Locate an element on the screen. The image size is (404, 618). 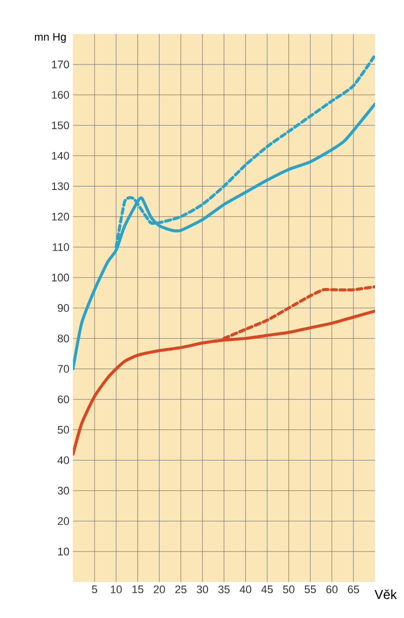
y-tick-label: 20 is located at coordinates (64, 521).